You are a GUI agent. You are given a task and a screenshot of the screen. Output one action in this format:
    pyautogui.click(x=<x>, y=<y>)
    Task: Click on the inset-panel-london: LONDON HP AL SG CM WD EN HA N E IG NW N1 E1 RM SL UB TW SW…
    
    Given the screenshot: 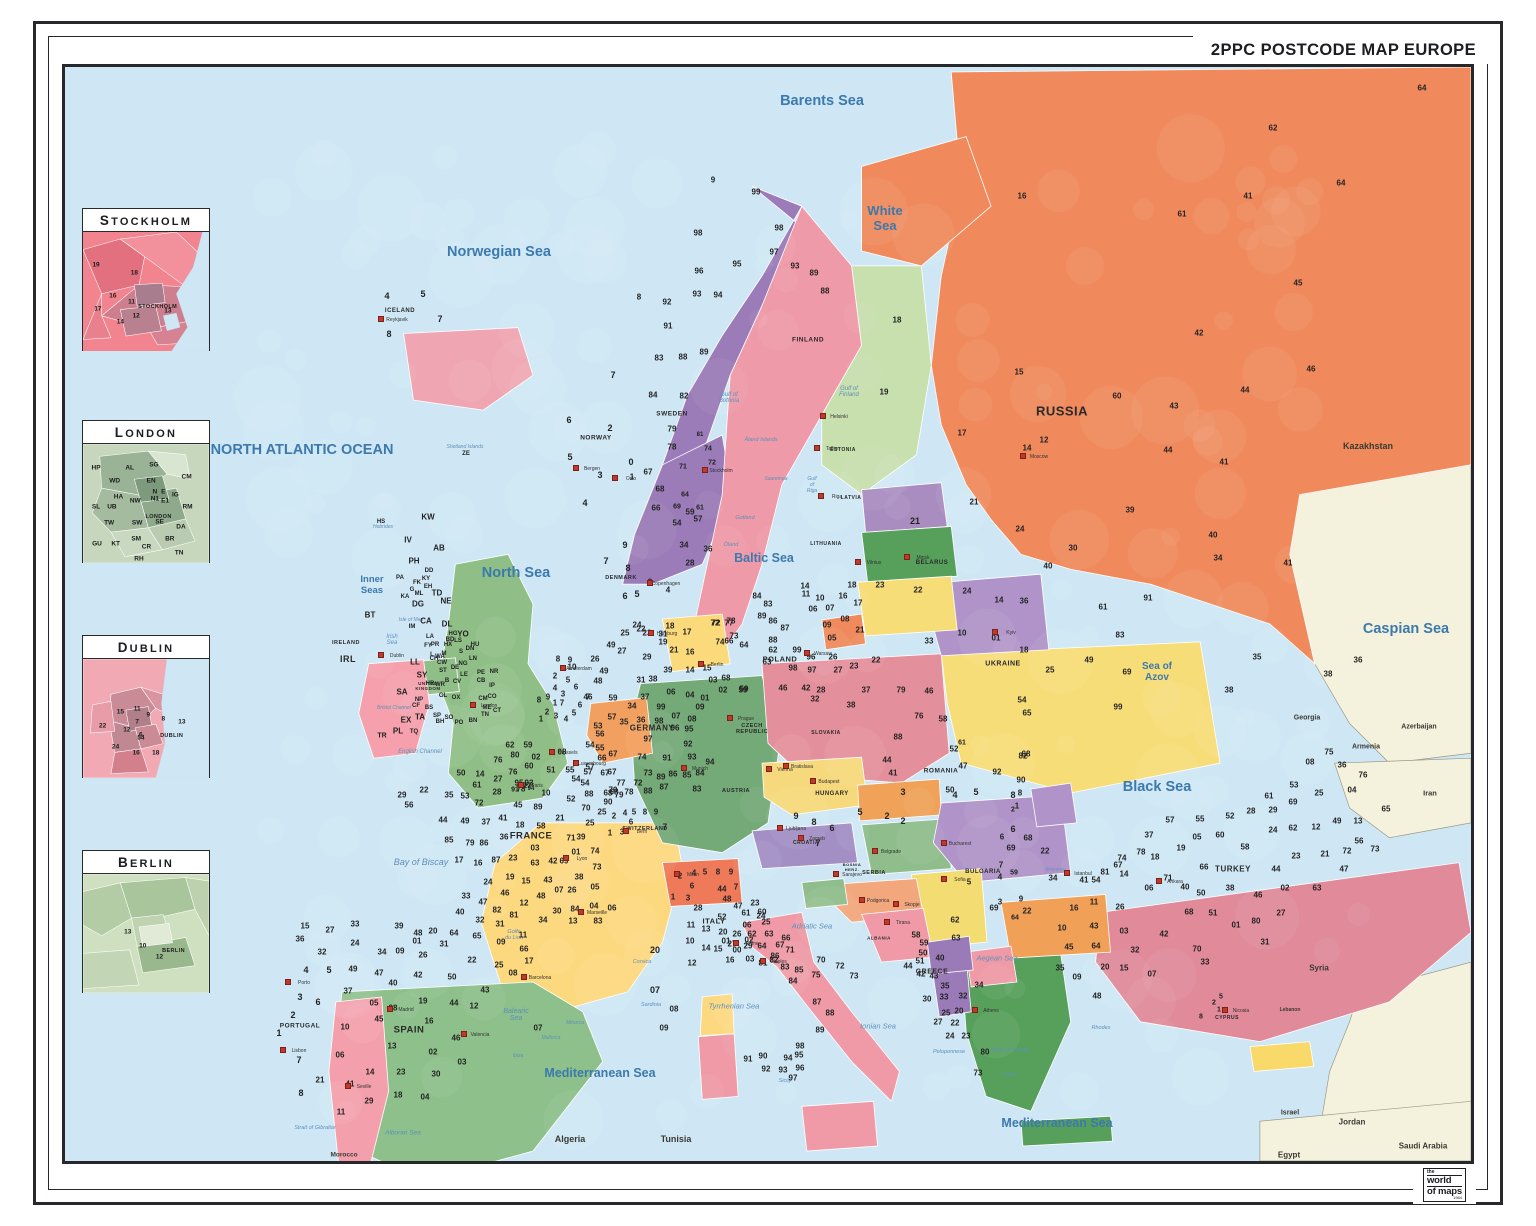 What is the action you would take?
    pyautogui.click(x=146, y=491)
    